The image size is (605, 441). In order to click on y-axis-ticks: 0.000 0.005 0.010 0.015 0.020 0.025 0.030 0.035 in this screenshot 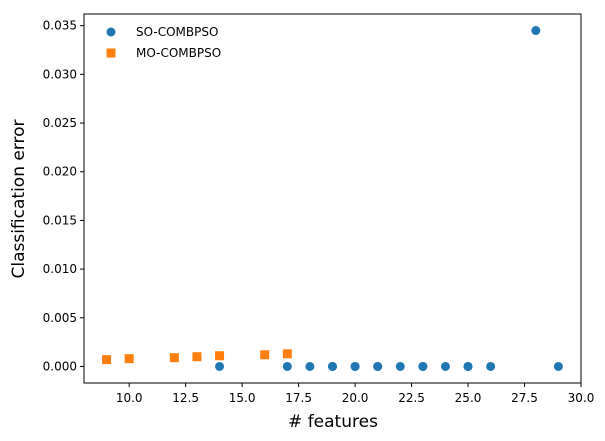, I will do `click(63, 196)`.